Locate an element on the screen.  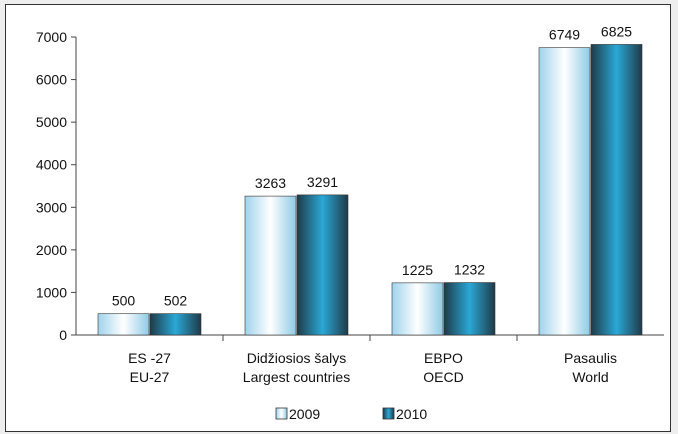
category-label: Largest countries is located at coordinates (296, 377).